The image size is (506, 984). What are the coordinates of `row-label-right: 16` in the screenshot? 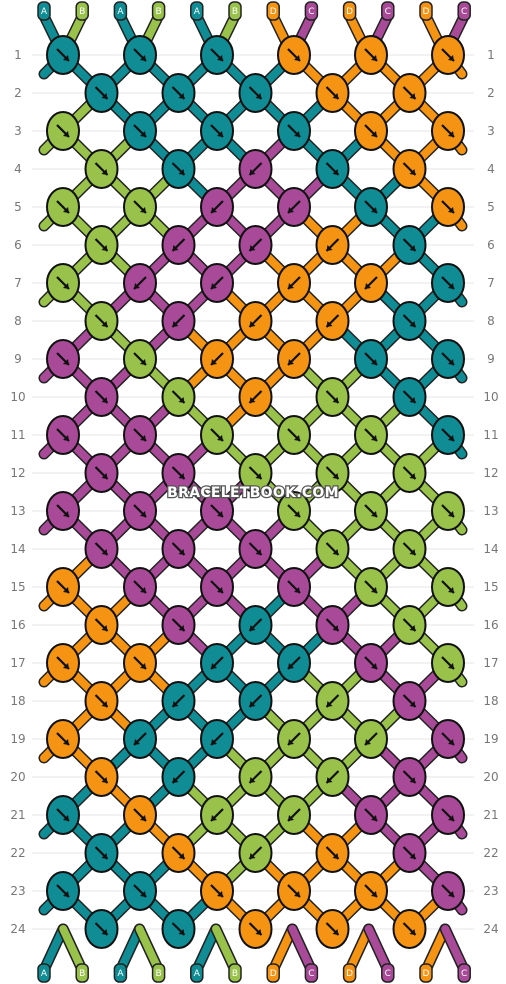 It's located at (490, 625).